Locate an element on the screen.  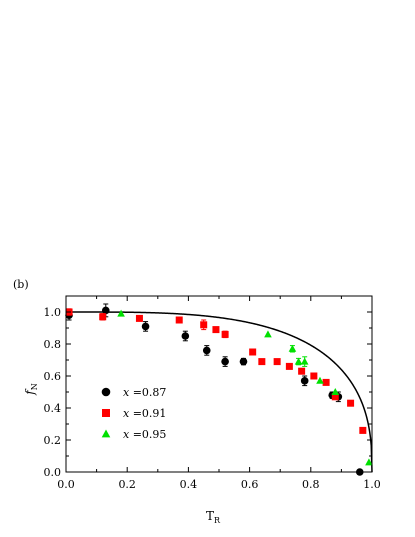
legend-label: x =0.95 is located at coordinates (144, 434).